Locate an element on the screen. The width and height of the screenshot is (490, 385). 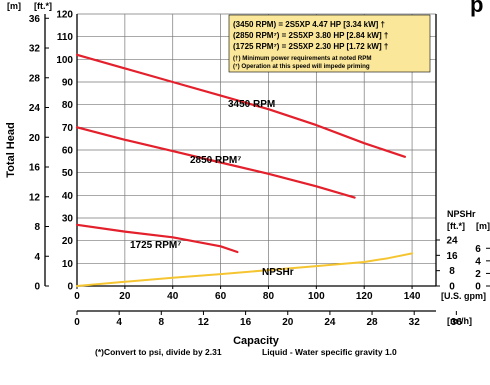
x-tick-label-gpm: 60 is located at coordinates (221, 296).